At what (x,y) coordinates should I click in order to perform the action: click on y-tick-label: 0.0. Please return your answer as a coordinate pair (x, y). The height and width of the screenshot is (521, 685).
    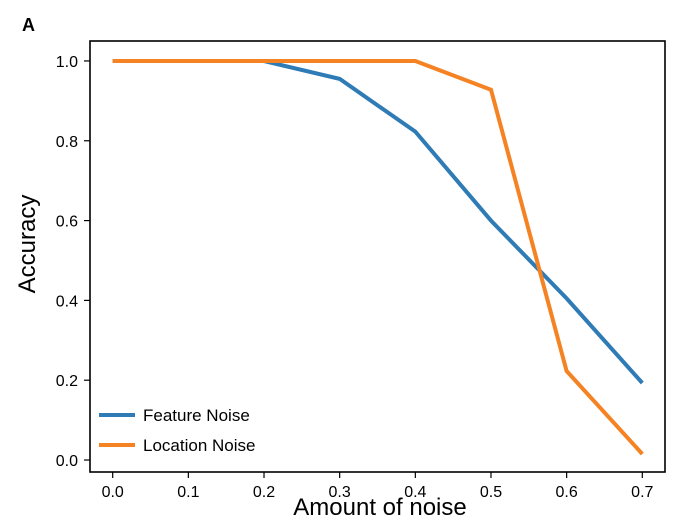
    Looking at the image, I should click on (67, 461).